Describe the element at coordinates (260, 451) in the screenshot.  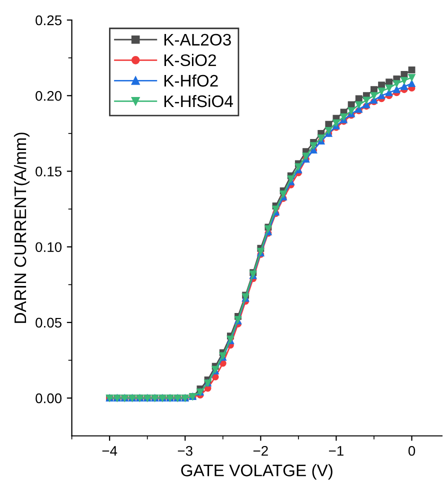
I see `x-tick-label: −2` at that location.